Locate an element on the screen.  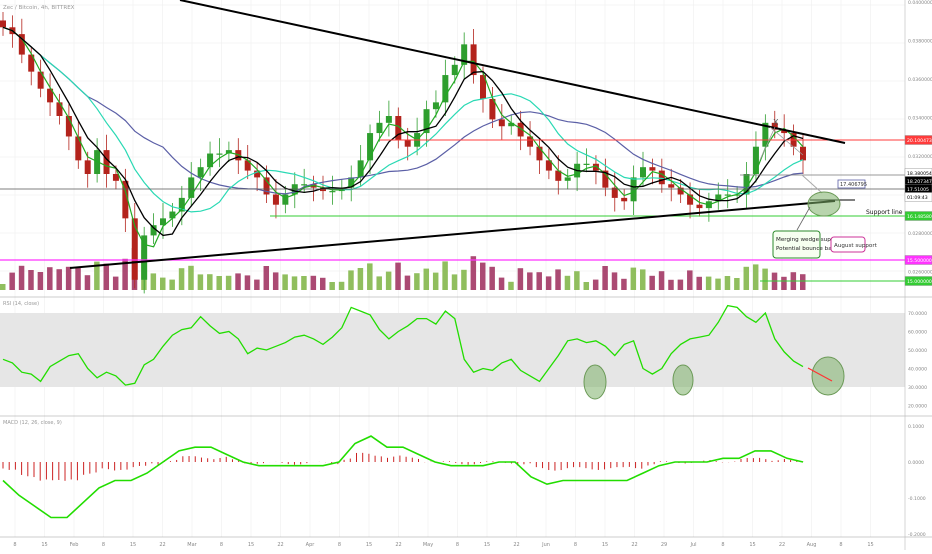
pattern-line-a is located at coordinates (786, 141).